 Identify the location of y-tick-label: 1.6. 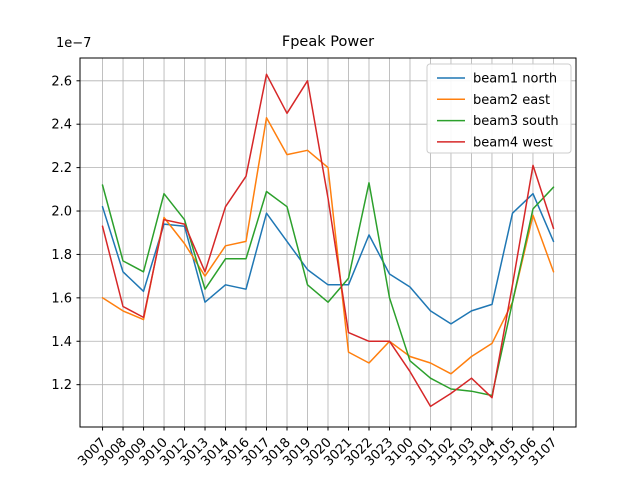
(61, 298).